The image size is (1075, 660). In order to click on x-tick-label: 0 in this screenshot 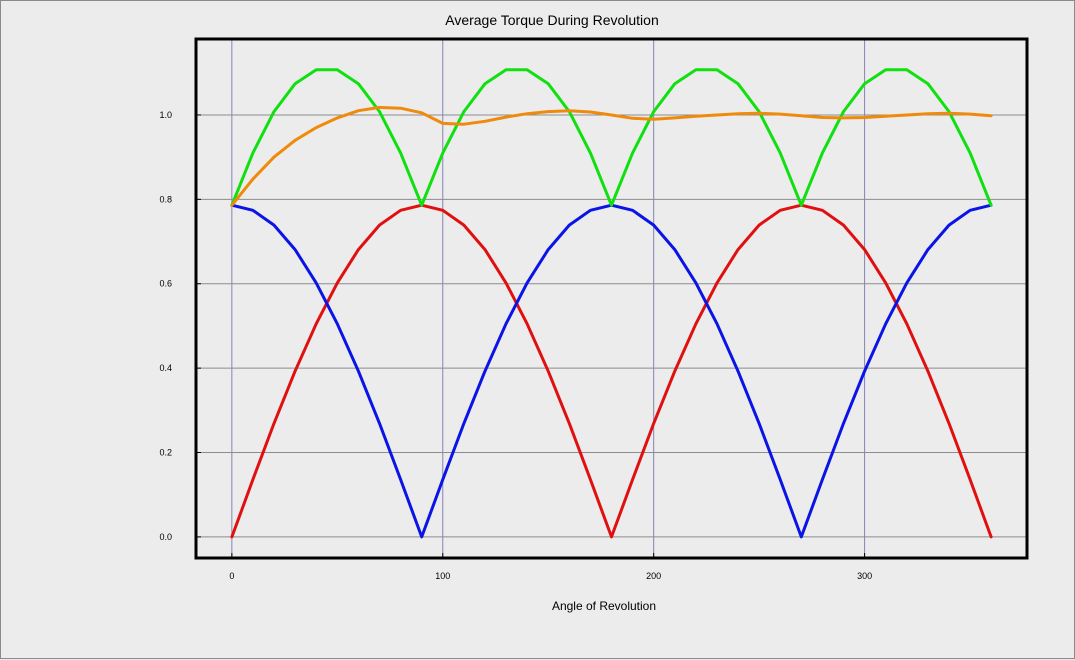, I will do `click(231, 576)`.